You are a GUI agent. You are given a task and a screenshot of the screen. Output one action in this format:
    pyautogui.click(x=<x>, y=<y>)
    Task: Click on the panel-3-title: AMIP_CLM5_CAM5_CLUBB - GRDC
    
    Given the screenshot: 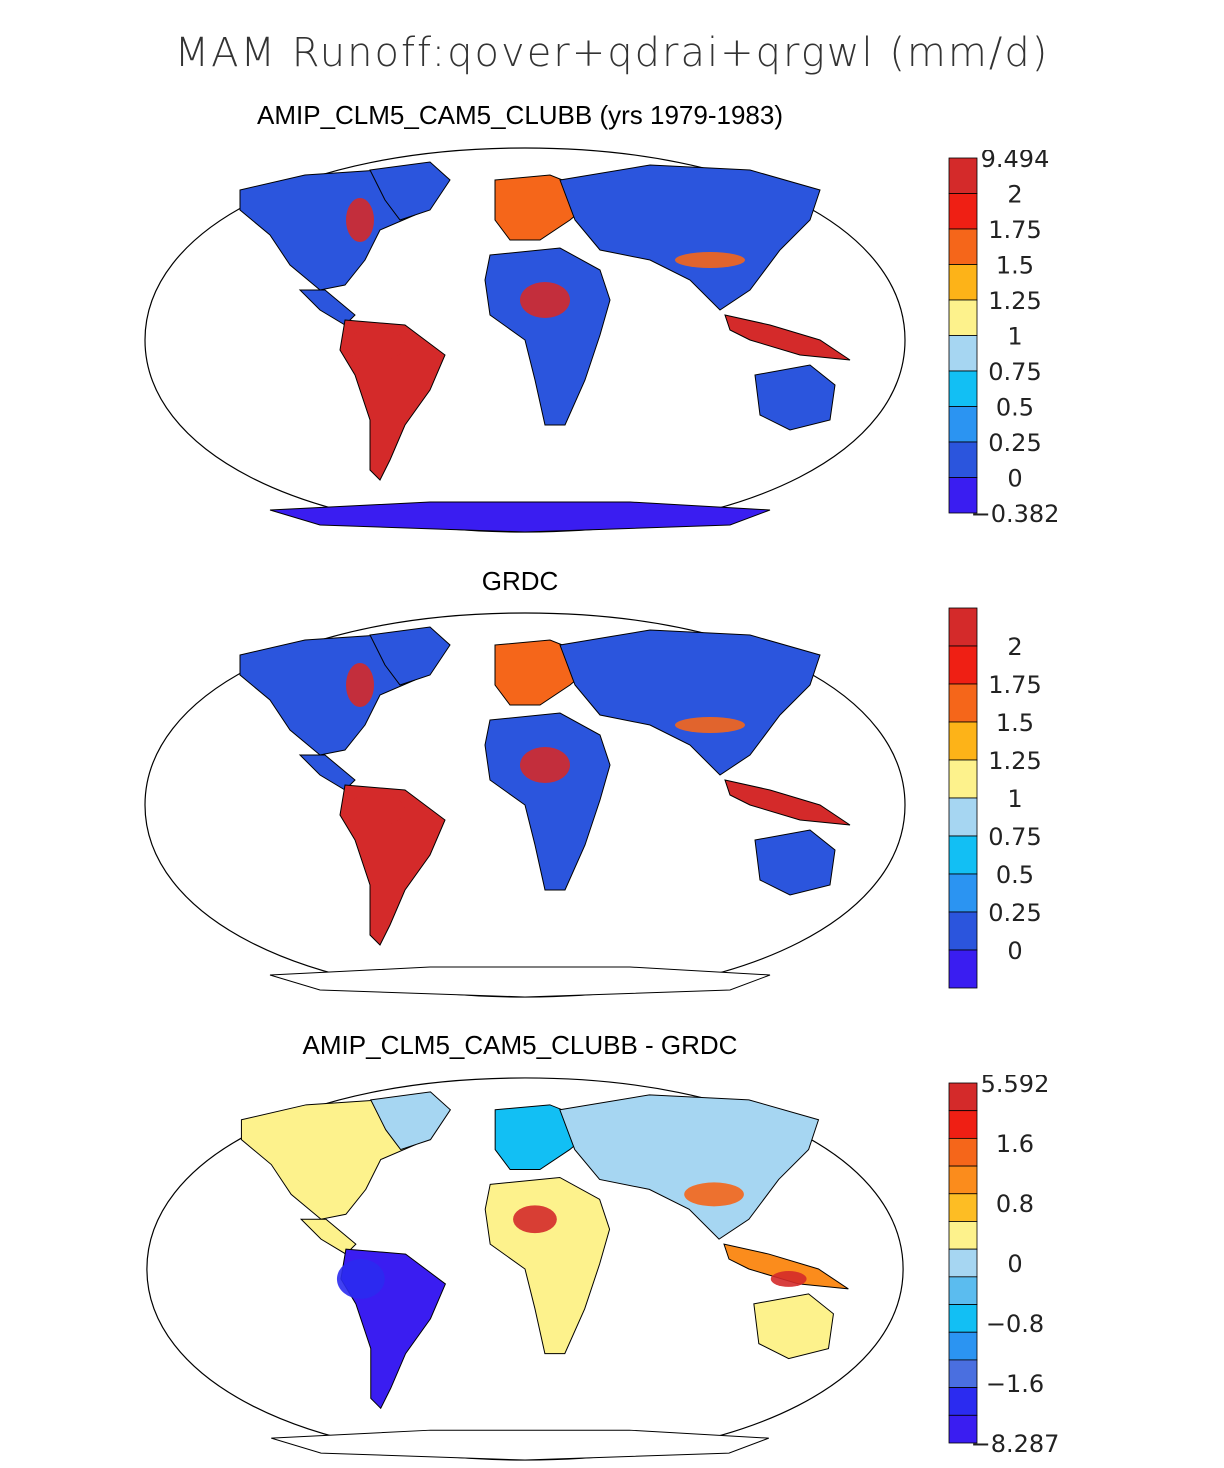 What is the action you would take?
    pyautogui.click(x=520, y=1045)
    